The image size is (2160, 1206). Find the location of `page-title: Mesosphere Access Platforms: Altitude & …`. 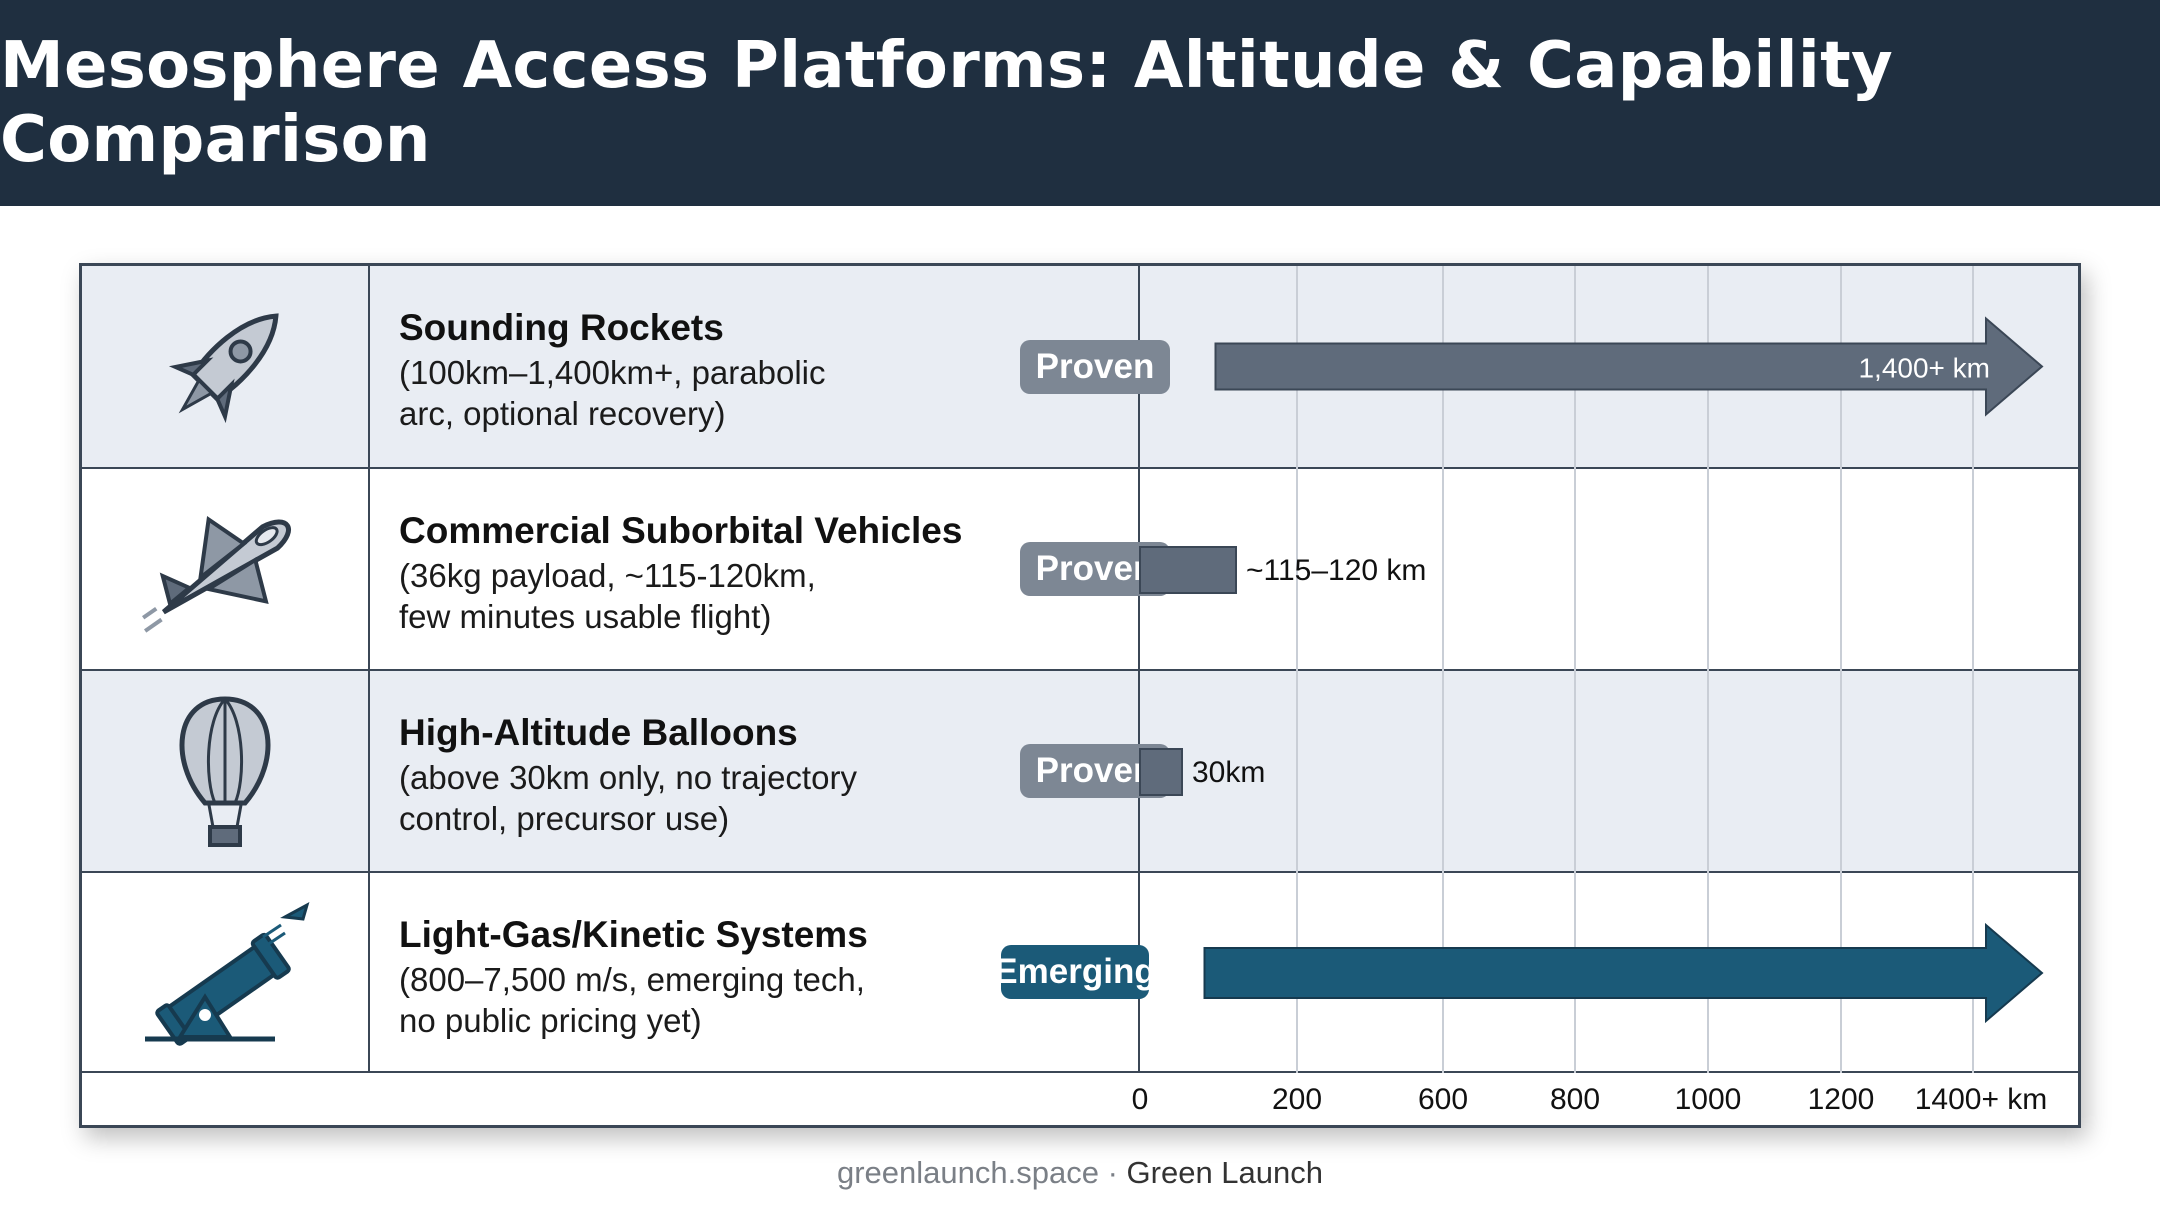

page-title: Mesosphere Access Platforms: Altitude & … is located at coordinates (947, 103).